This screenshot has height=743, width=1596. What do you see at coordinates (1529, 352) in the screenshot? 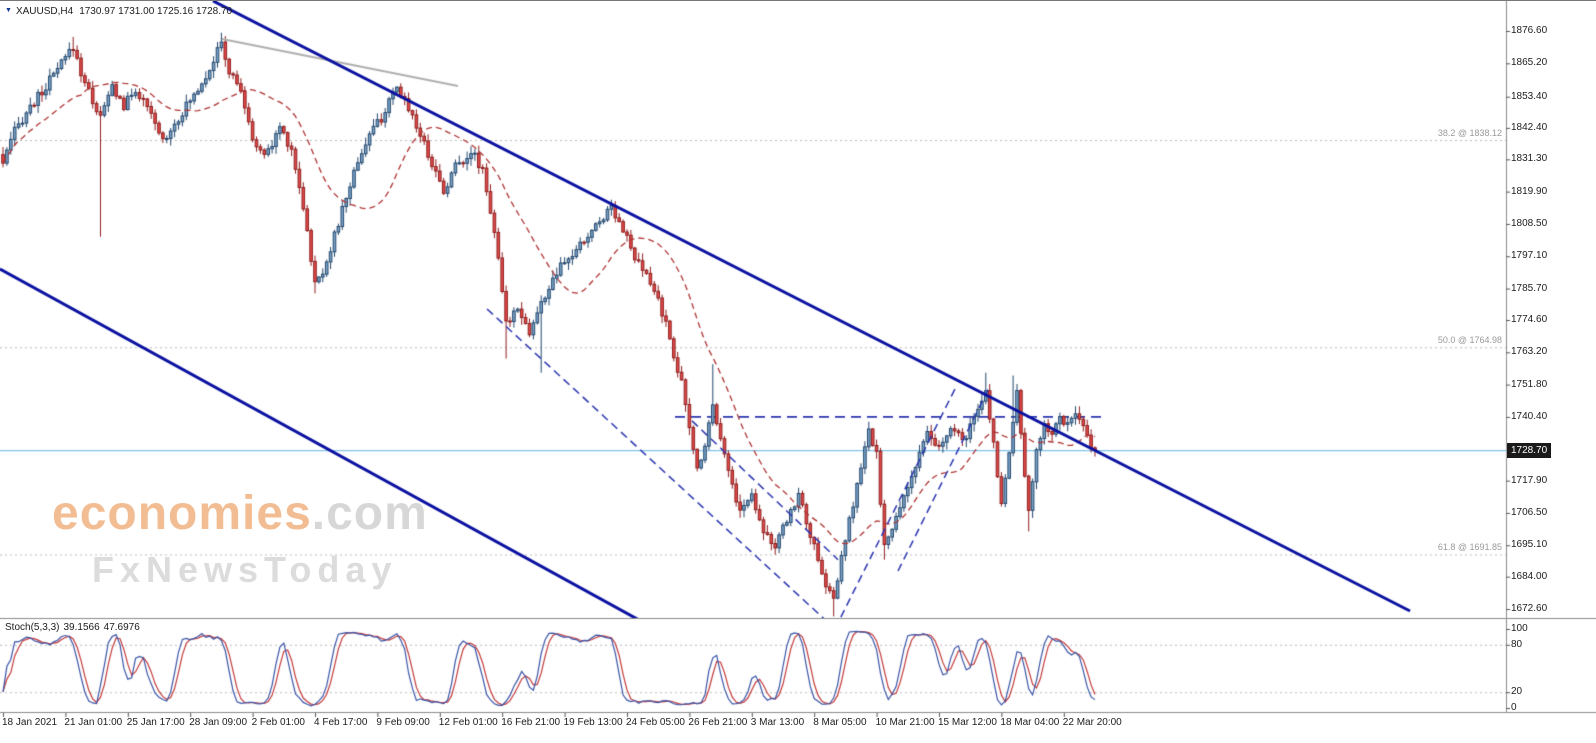
I see `price-axis-label: 1763.20` at bounding box center [1529, 352].